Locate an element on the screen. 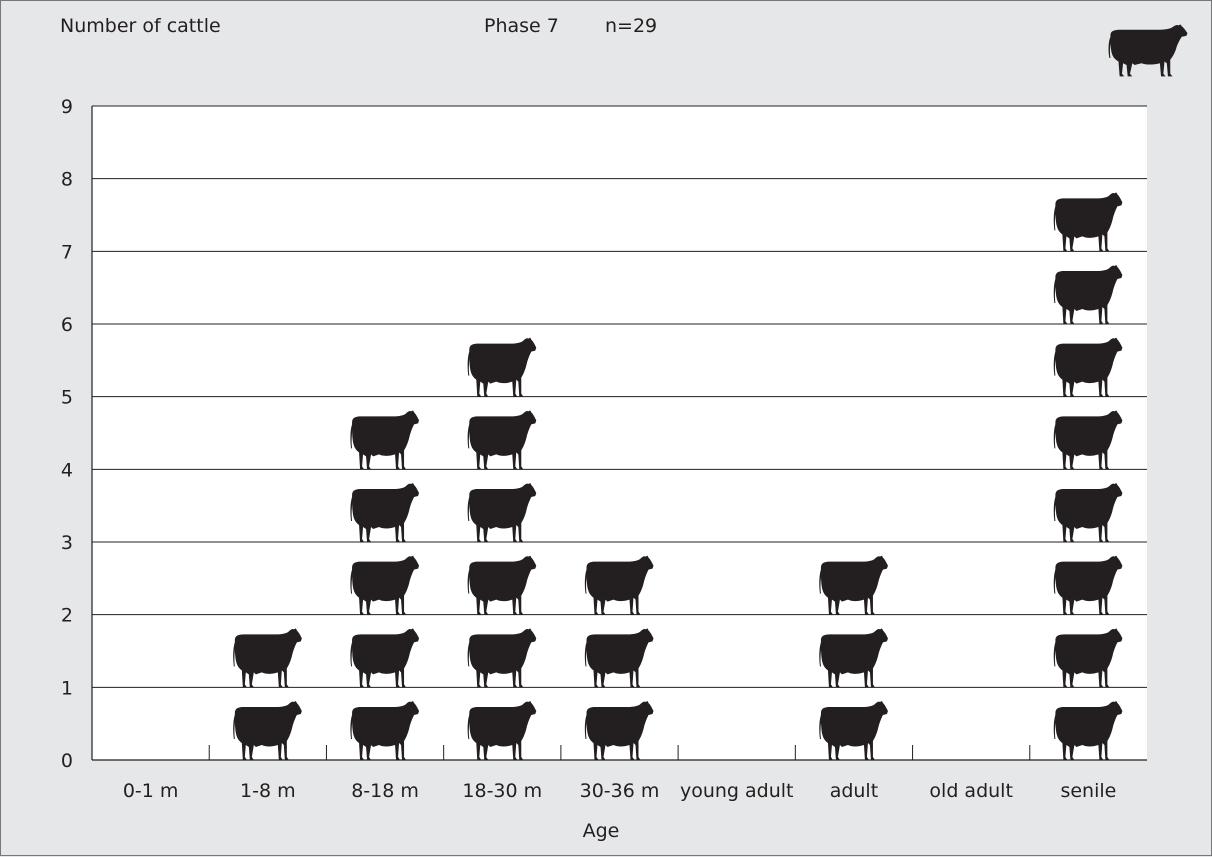 The height and width of the screenshot is (857, 1212). x-axis-title: Age is located at coordinates (601, 831).